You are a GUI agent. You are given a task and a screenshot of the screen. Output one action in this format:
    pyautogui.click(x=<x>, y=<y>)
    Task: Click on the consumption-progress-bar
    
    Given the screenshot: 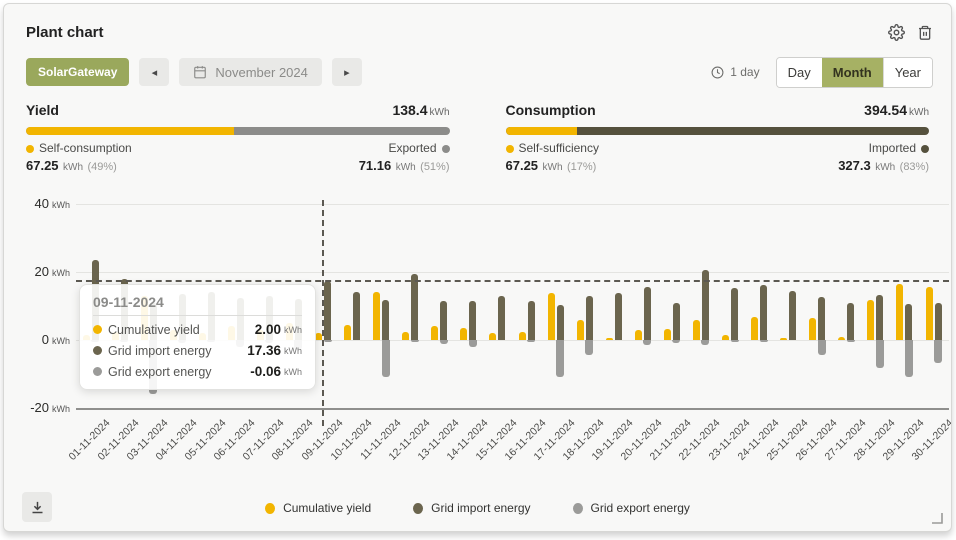 What is the action you would take?
    pyautogui.click(x=717, y=131)
    